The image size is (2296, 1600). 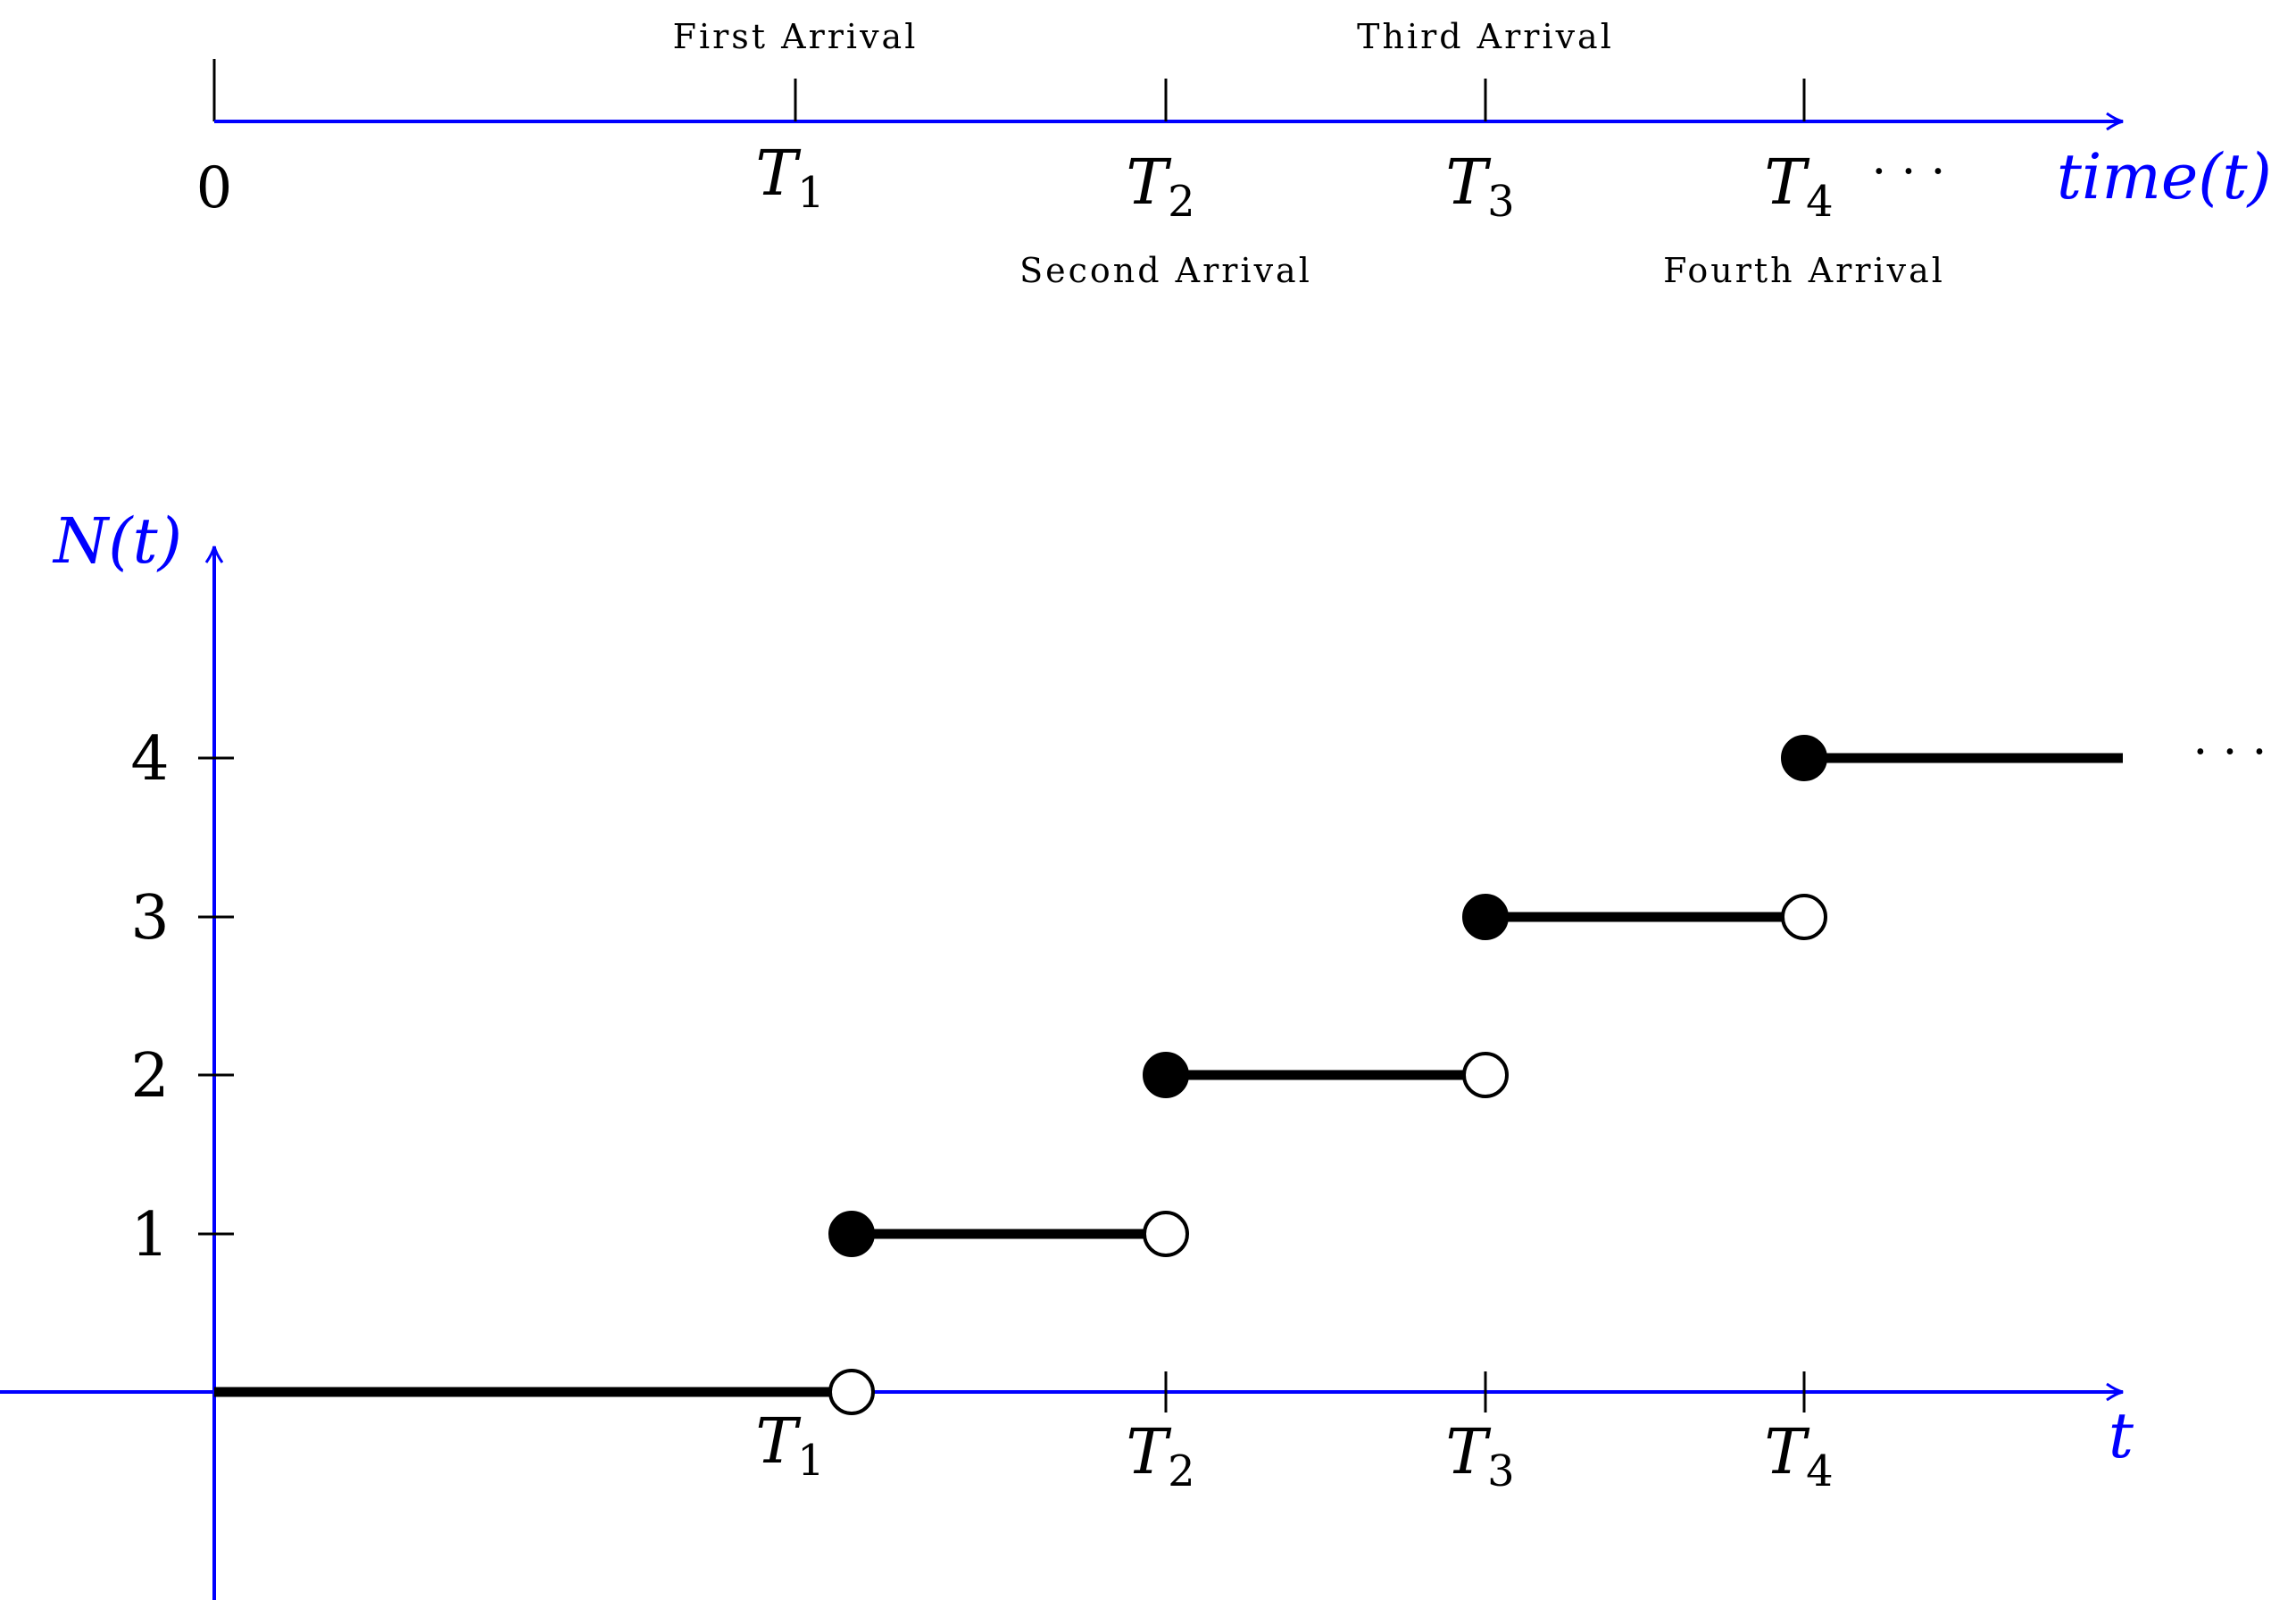 I want to click on y-tick-4-label: 4, so click(x=149, y=760).